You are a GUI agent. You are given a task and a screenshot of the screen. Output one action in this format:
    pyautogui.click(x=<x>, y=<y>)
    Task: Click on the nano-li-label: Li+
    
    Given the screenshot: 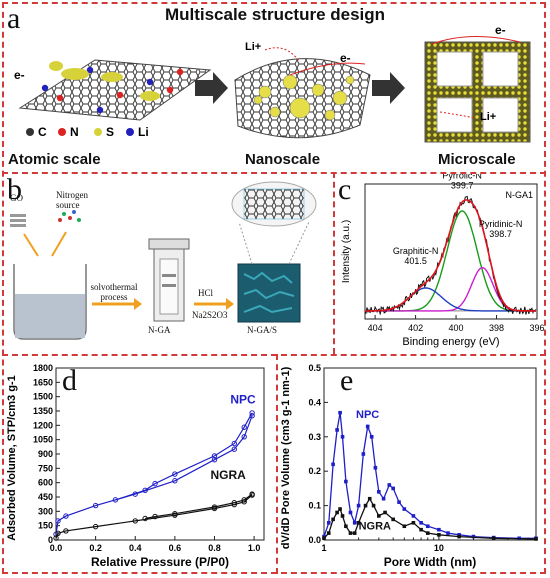 What is the action you would take?
    pyautogui.click(x=253, y=47)
    